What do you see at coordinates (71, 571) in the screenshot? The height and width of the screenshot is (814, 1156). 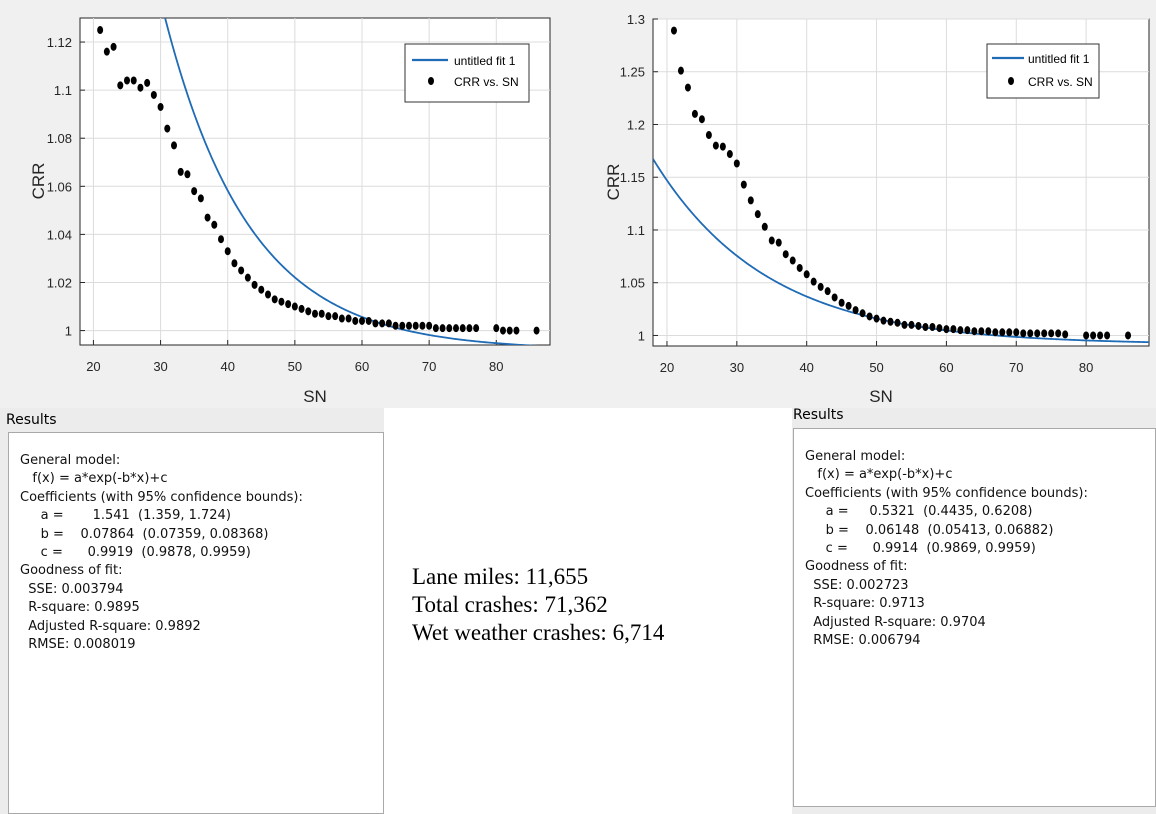 I see `results-line: Goodness of fit:` at bounding box center [71, 571].